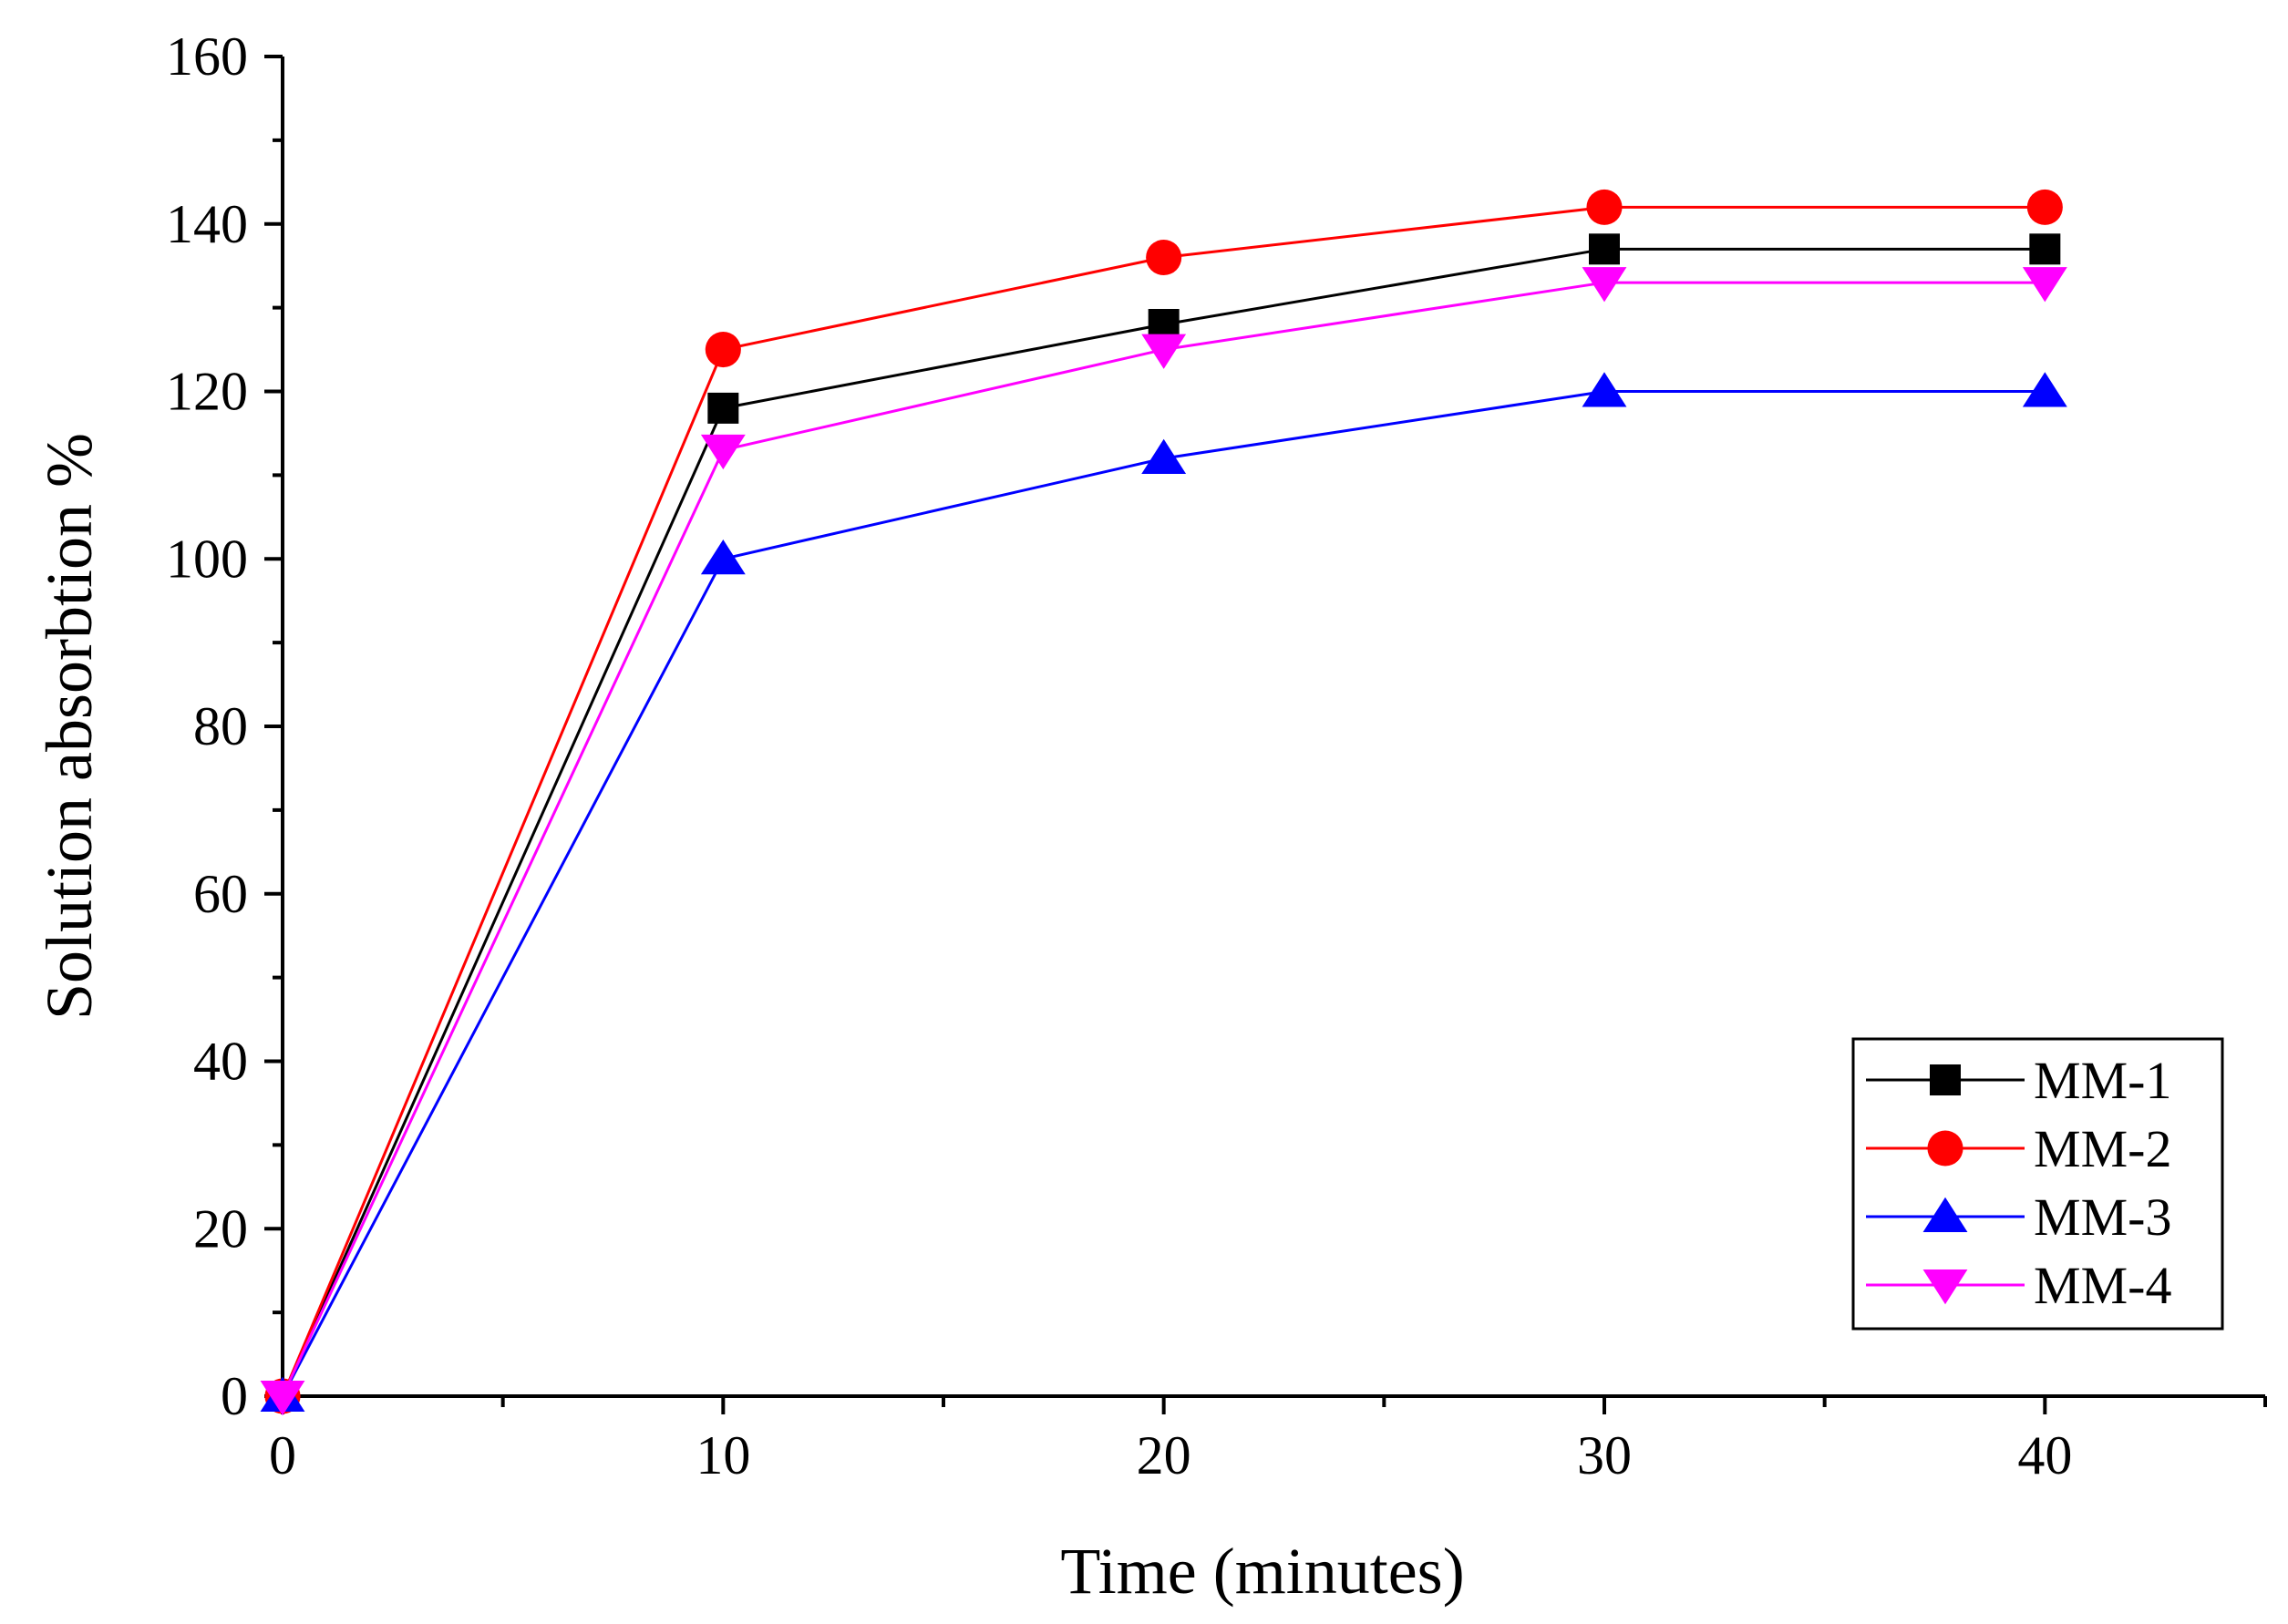 This screenshot has width=2288, height=1624. I want to click on x-tick-label: 30, so click(1604, 1455).